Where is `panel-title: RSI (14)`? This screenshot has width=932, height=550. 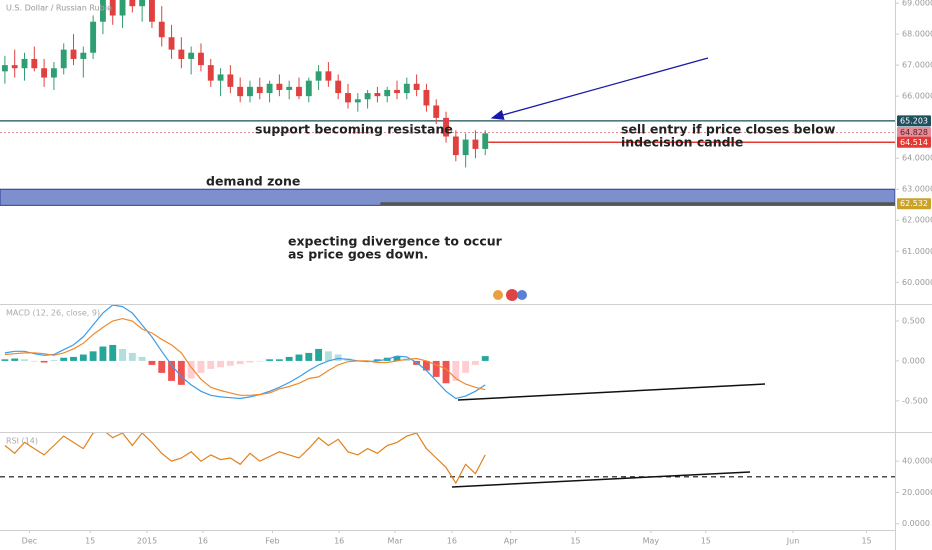 panel-title: RSI (14) is located at coordinates (22, 441).